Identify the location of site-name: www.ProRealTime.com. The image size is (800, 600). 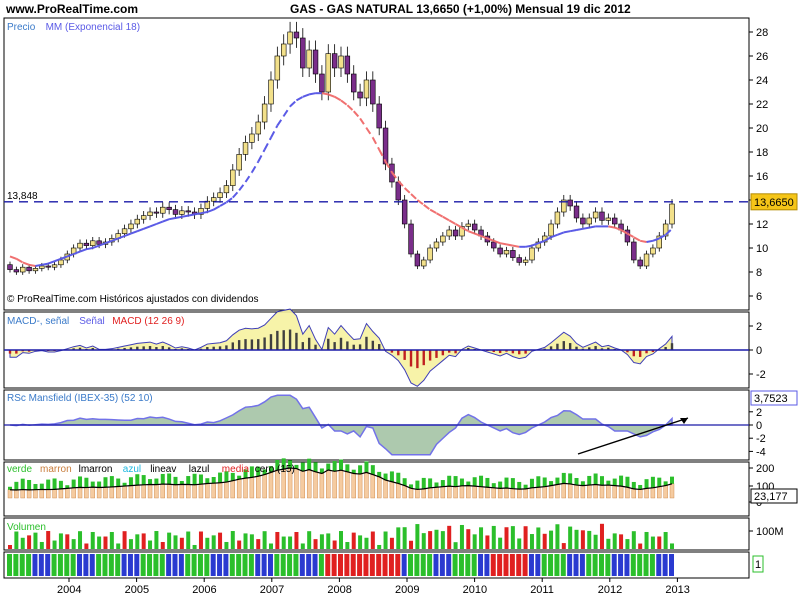
(72, 9).